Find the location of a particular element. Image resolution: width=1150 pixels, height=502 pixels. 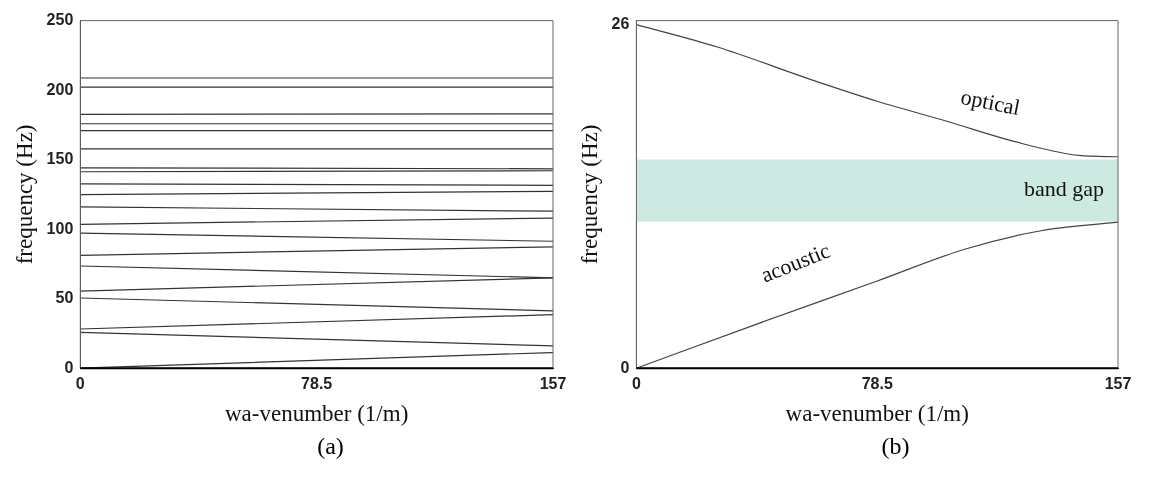

y-tick-label: 100 is located at coordinates (60, 228).